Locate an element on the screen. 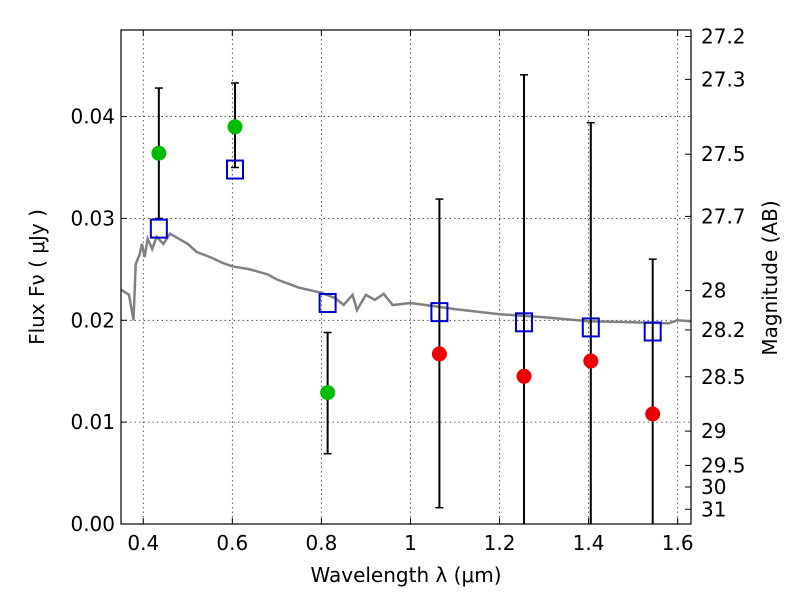  x-axis-label: Wavelength λ (μm) is located at coordinates (405, 575).